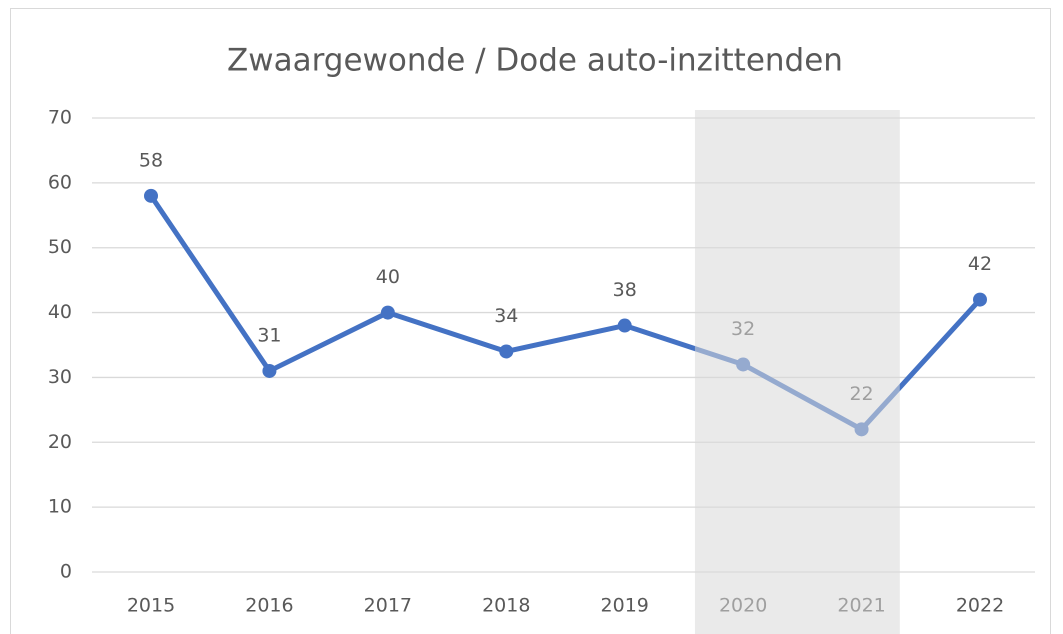 The height and width of the screenshot is (634, 1063). What do you see at coordinates (60, 377) in the screenshot?
I see `y-tick-label: 30` at bounding box center [60, 377].